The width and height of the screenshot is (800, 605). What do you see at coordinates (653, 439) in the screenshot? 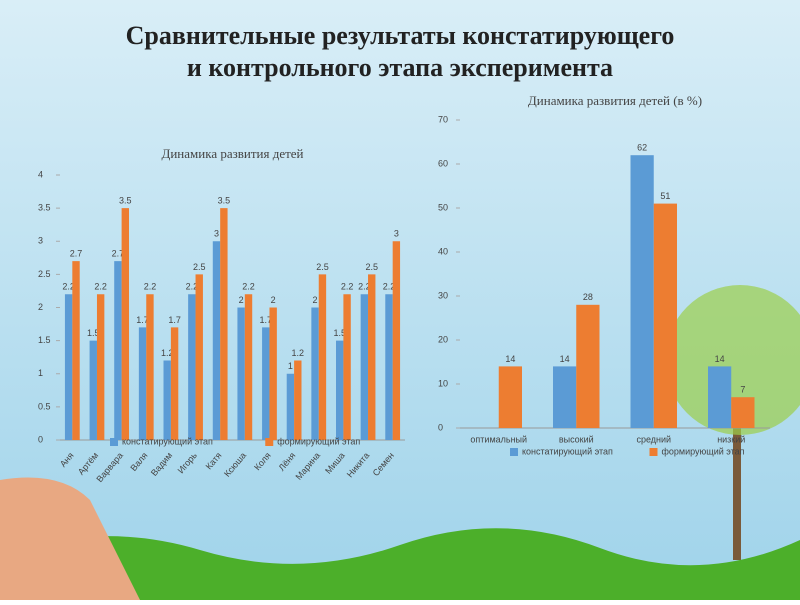
I see `x-tick-label: средний` at bounding box center [653, 439].